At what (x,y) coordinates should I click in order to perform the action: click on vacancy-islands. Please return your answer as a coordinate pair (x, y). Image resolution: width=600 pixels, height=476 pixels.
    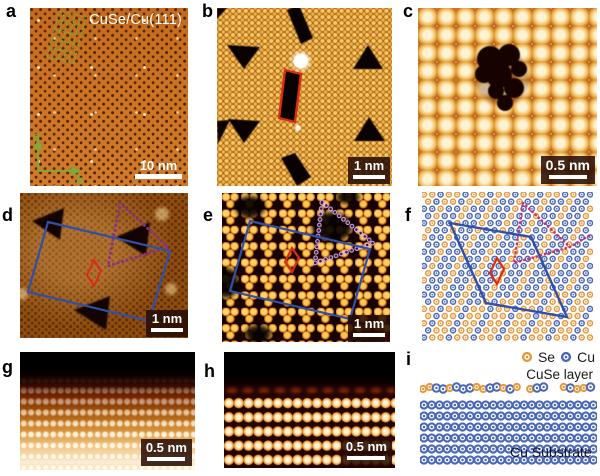
    Looking at the image, I should click on (301, 97).